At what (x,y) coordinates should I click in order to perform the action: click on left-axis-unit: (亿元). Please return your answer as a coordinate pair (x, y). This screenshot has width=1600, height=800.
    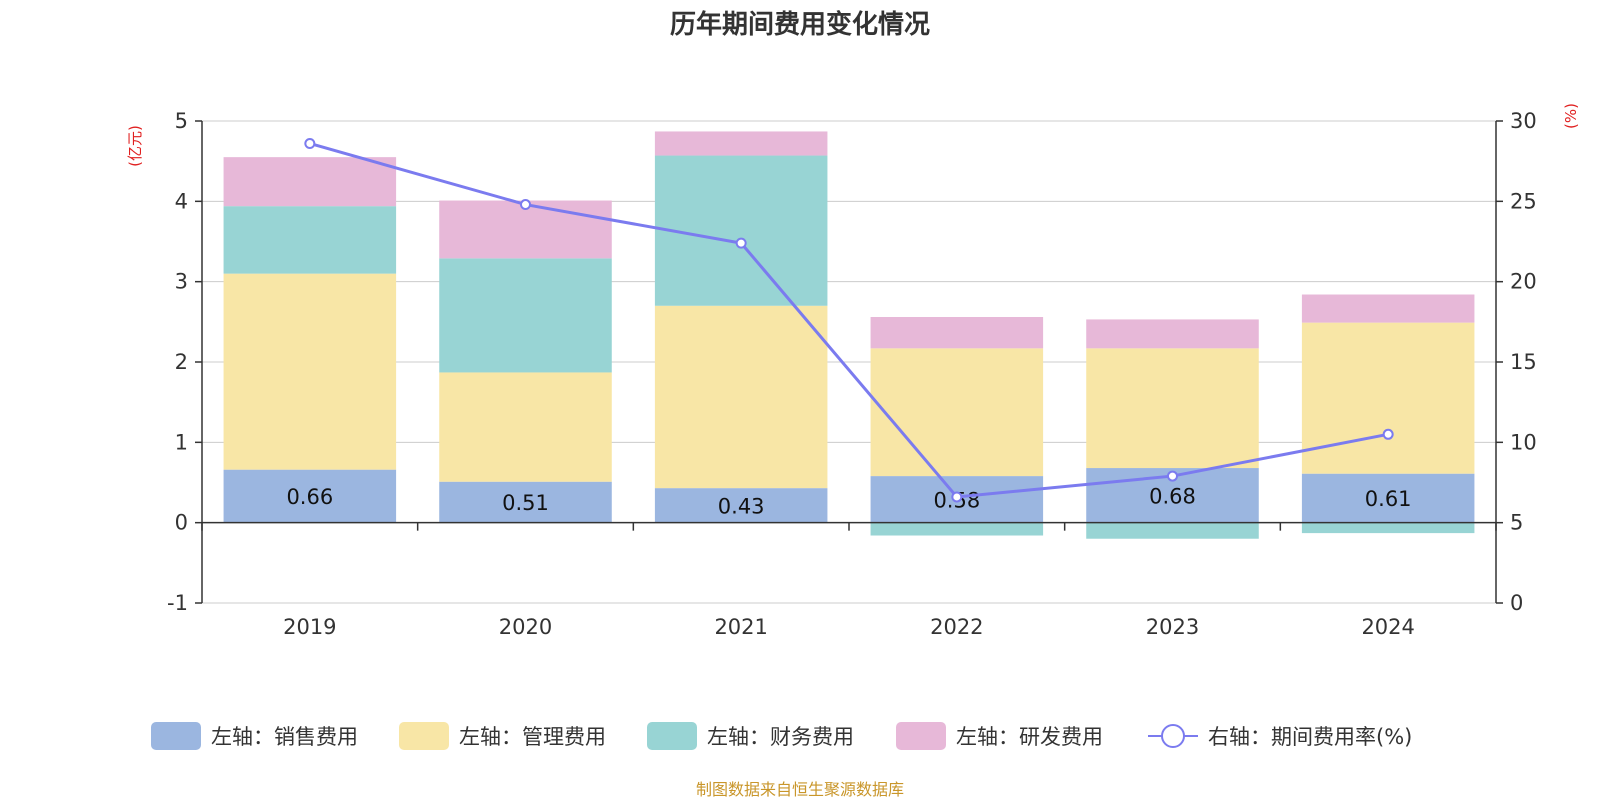
    Looking at the image, I should click on (135, 146).